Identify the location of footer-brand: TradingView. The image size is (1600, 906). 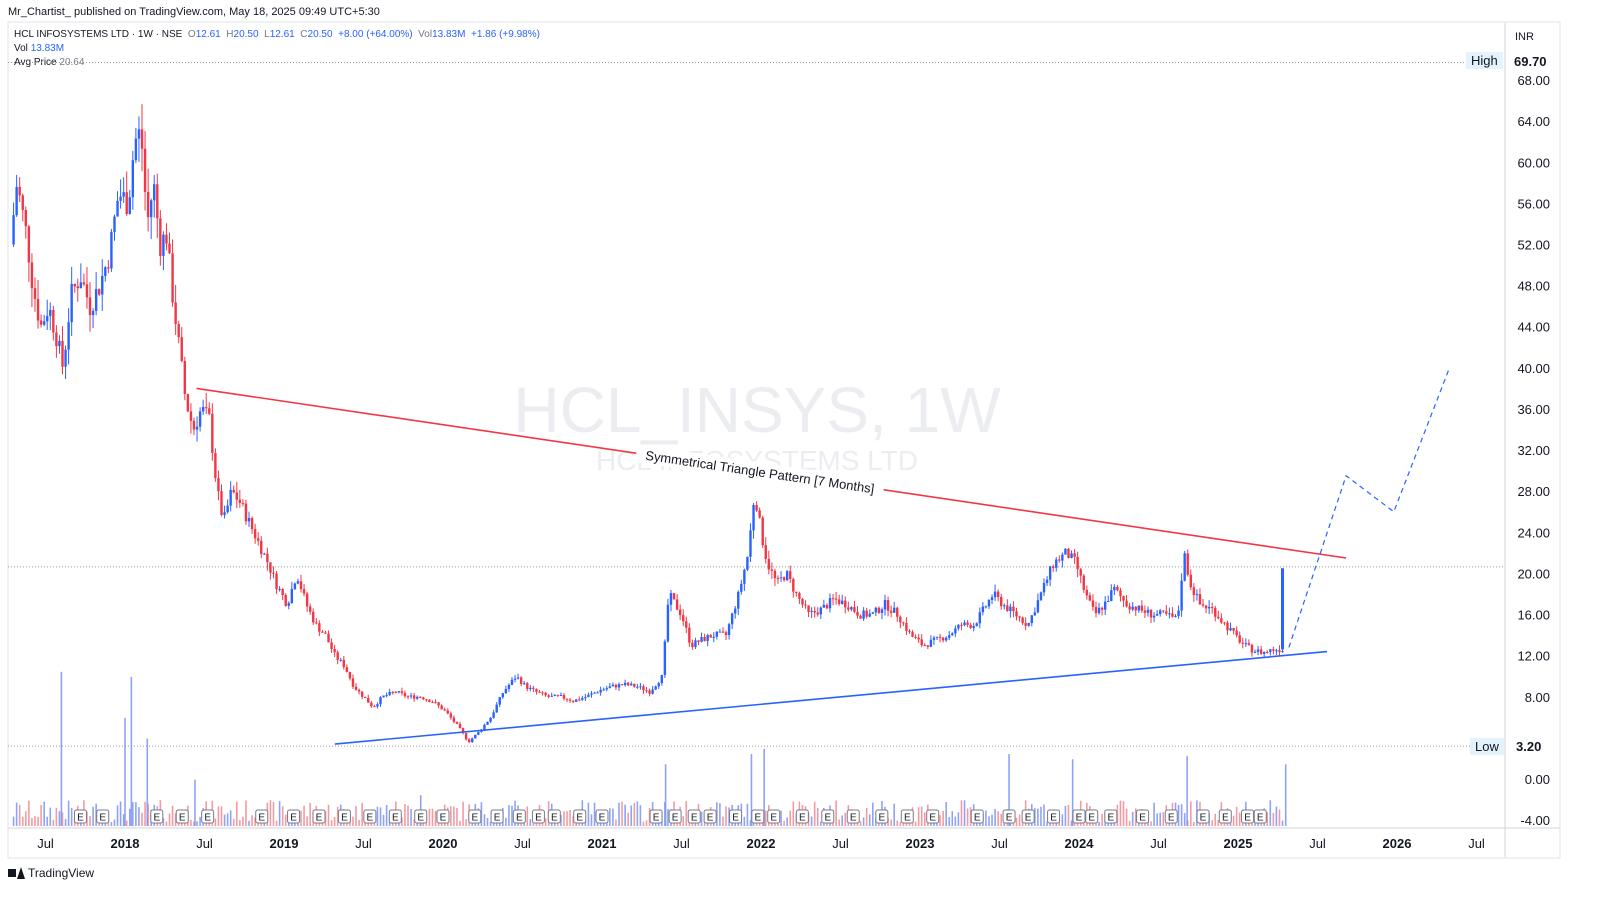
(51, 873).